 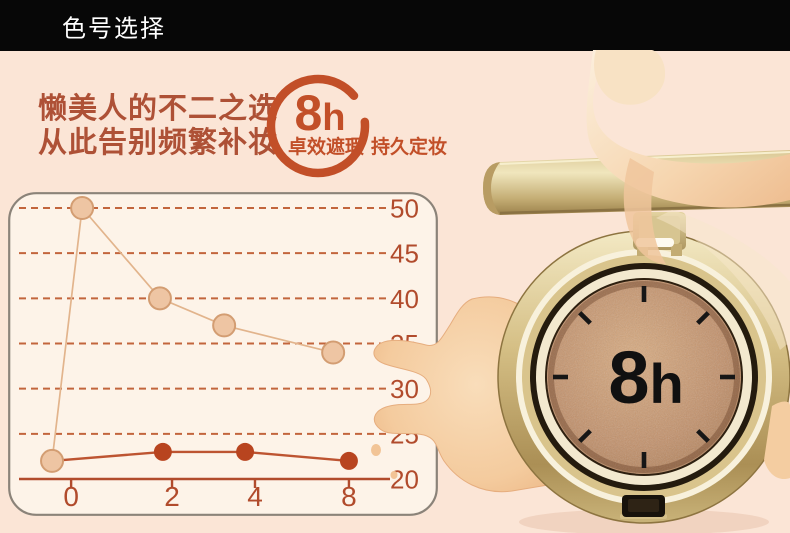 I want to click on y-tick-label: 20, so click(x=404, y=480).